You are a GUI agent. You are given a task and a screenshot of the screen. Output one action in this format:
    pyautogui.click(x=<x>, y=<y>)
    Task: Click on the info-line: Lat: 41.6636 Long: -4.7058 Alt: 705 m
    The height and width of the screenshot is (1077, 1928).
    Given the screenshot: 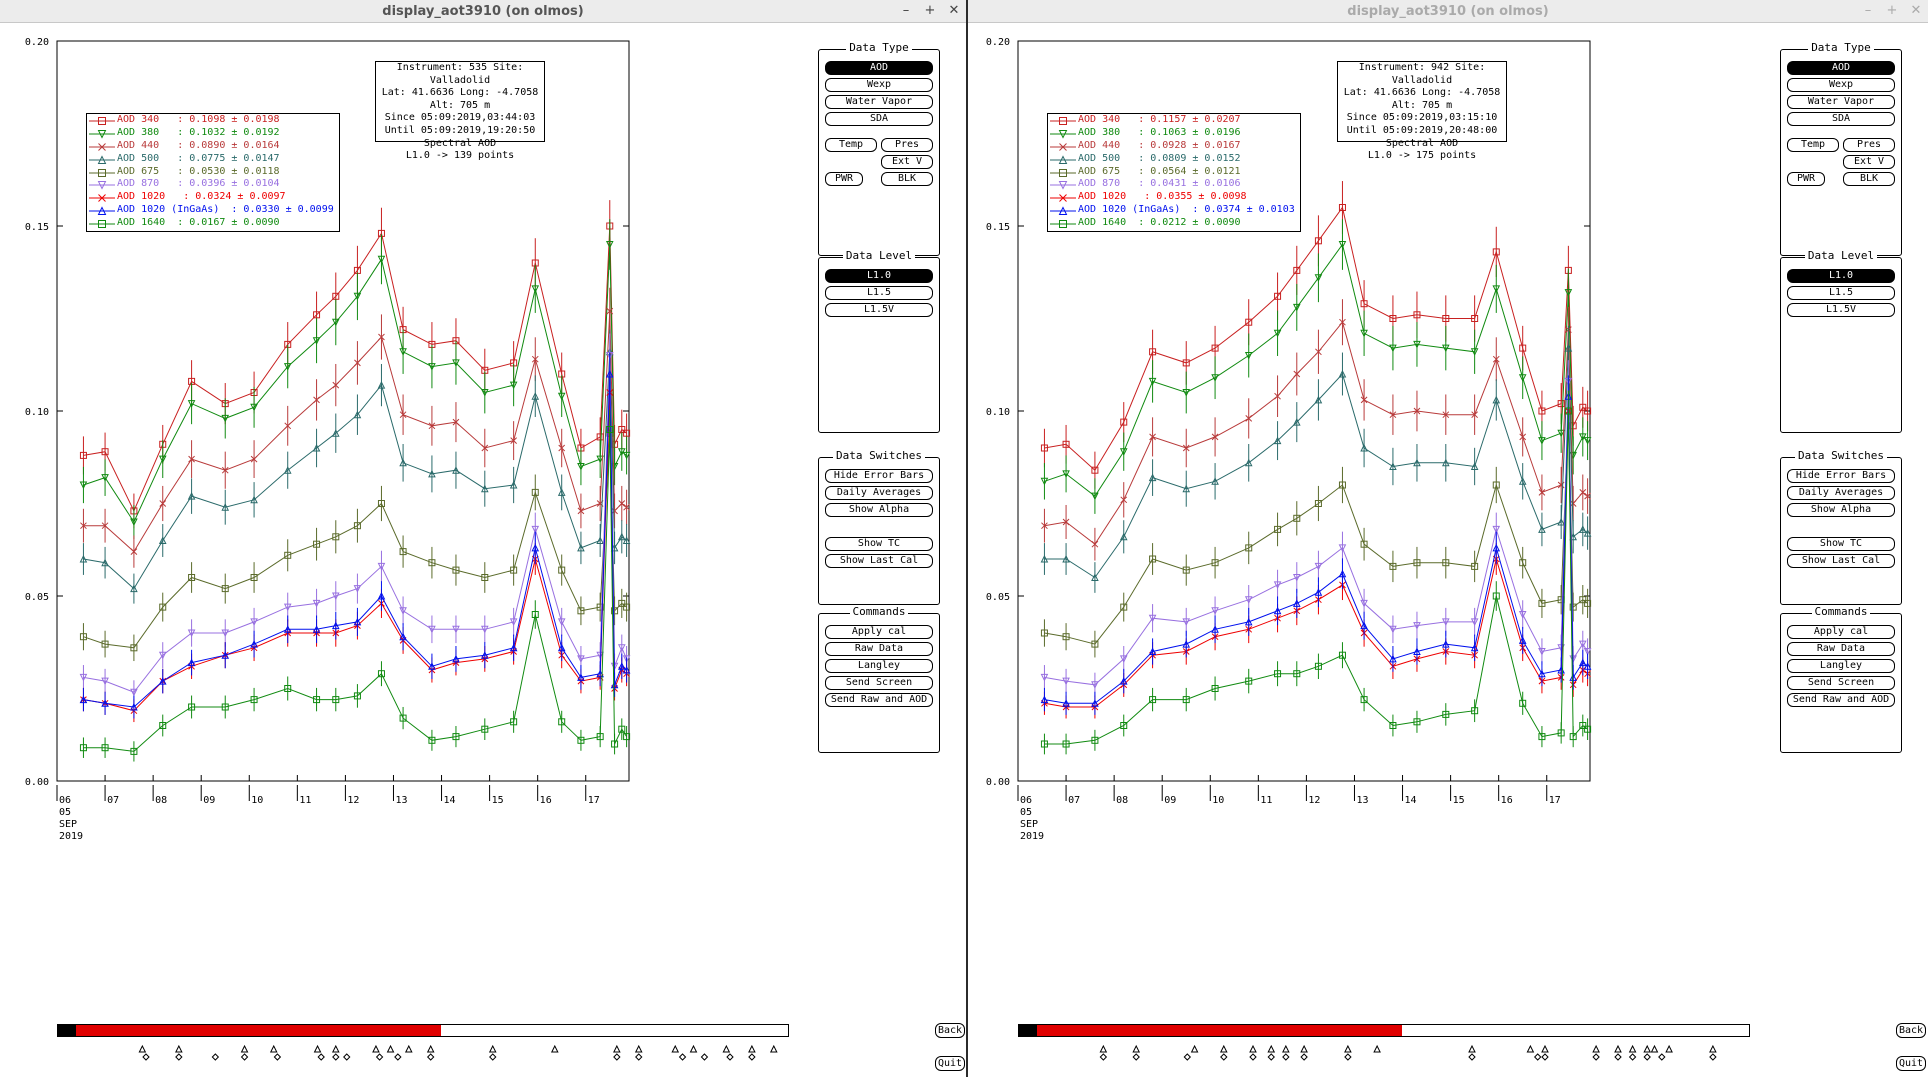 What is the action you would take?
    pyautogui.click(x=1422, y=99)
    